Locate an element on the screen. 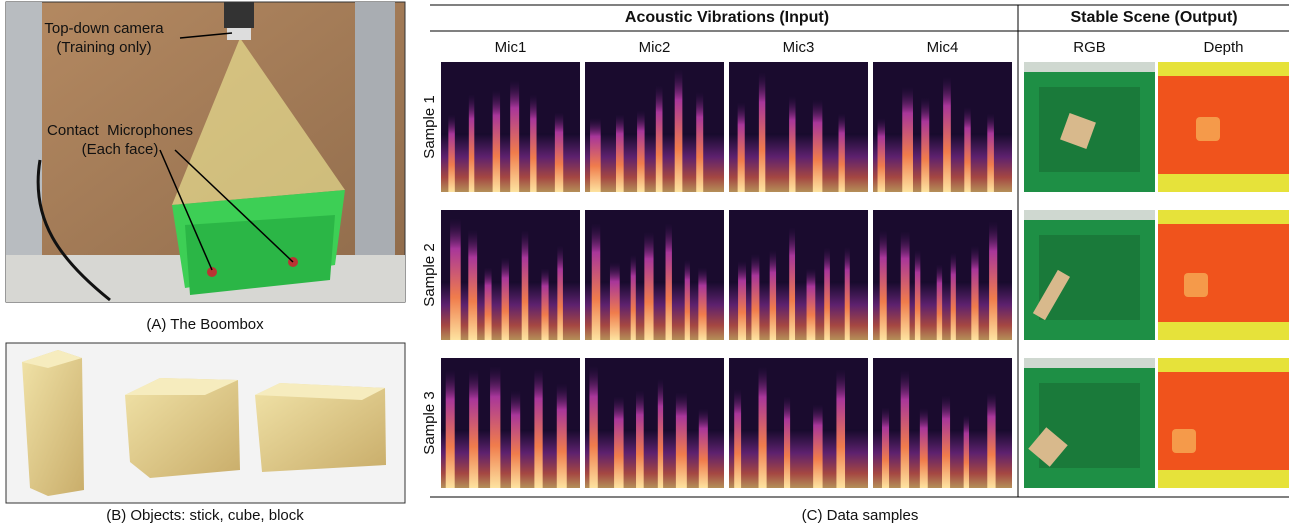  row-label: Sample 2 is located at coordinates (429, 274).